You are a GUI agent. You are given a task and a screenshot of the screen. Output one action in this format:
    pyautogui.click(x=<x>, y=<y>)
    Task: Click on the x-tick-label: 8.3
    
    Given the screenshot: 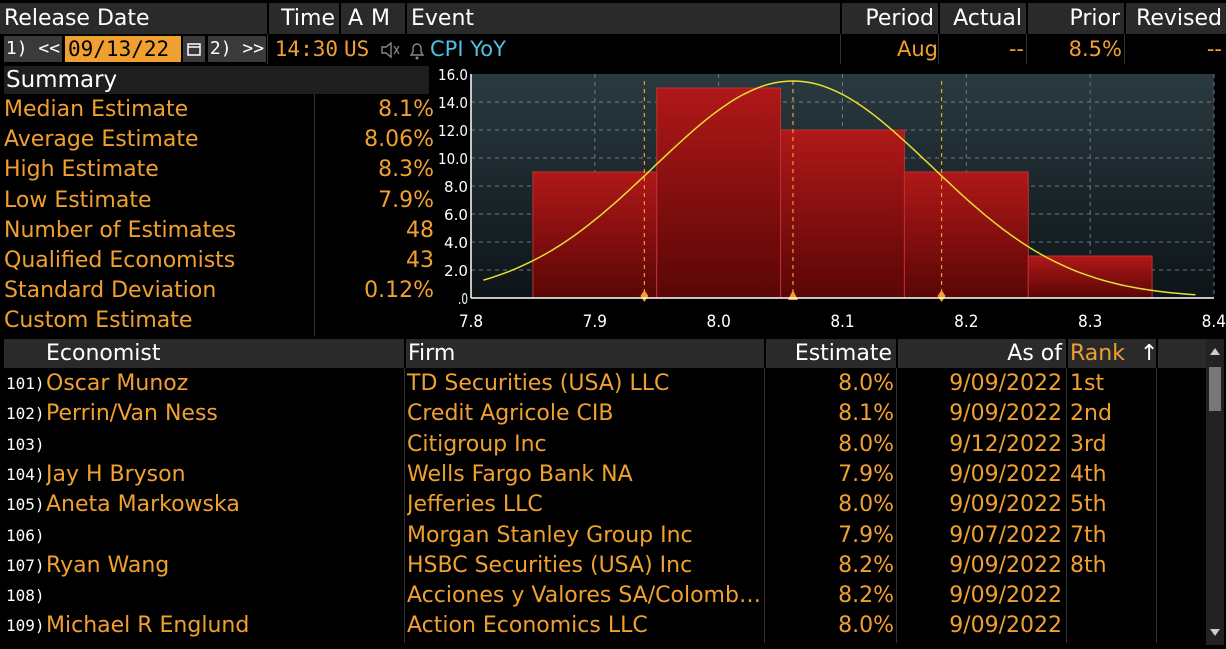 What is the action you would take?
    pyautogui.click(x=1090, y=322)
    